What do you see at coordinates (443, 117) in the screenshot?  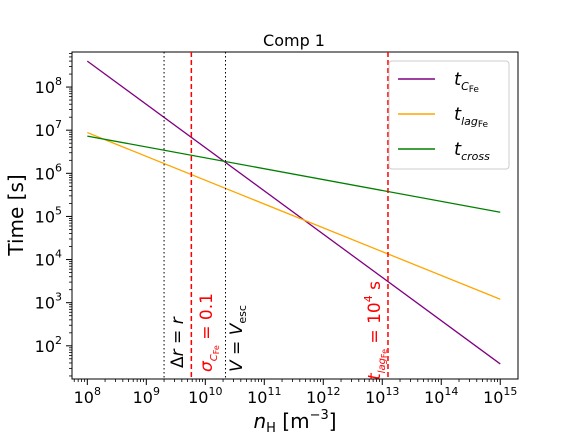 I see `legend-entry-t-lag-fe: tlagFe` at bounding box center [443, 117].